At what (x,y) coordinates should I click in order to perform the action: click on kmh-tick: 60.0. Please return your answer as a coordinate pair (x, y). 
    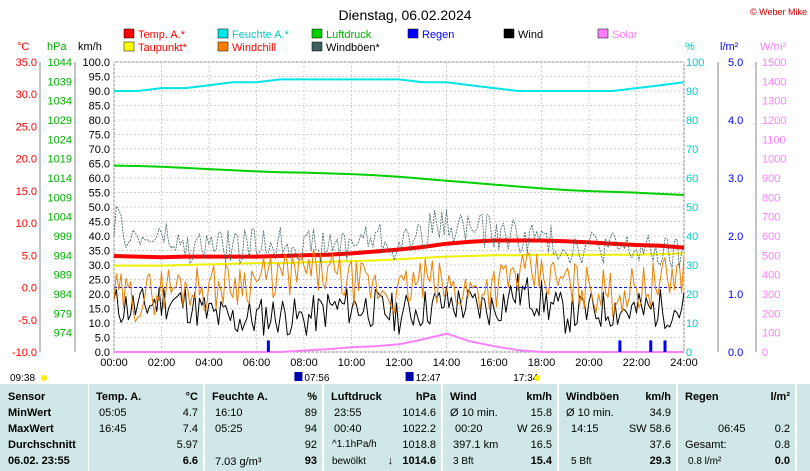
    Looking at the image, I should click on (99, 179).